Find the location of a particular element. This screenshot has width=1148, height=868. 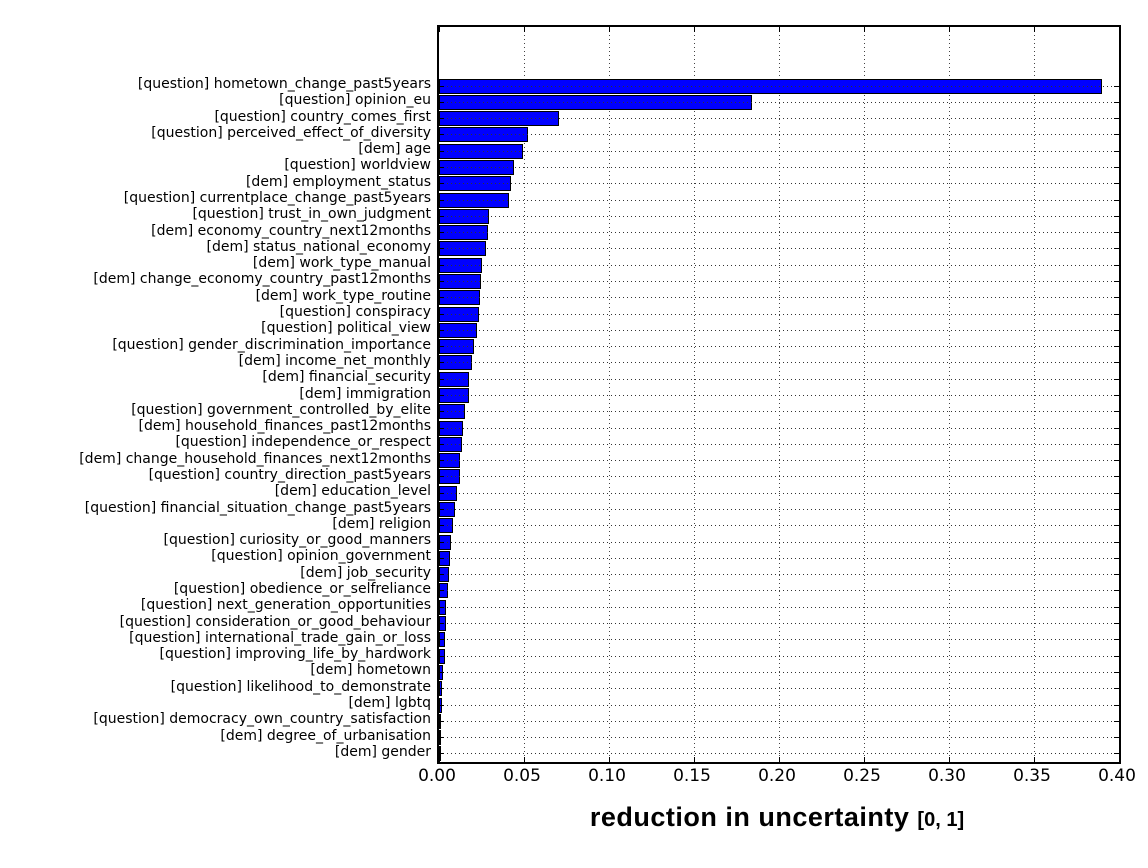

x-tick-label: 0.05 is located at coordinates (522, 776).